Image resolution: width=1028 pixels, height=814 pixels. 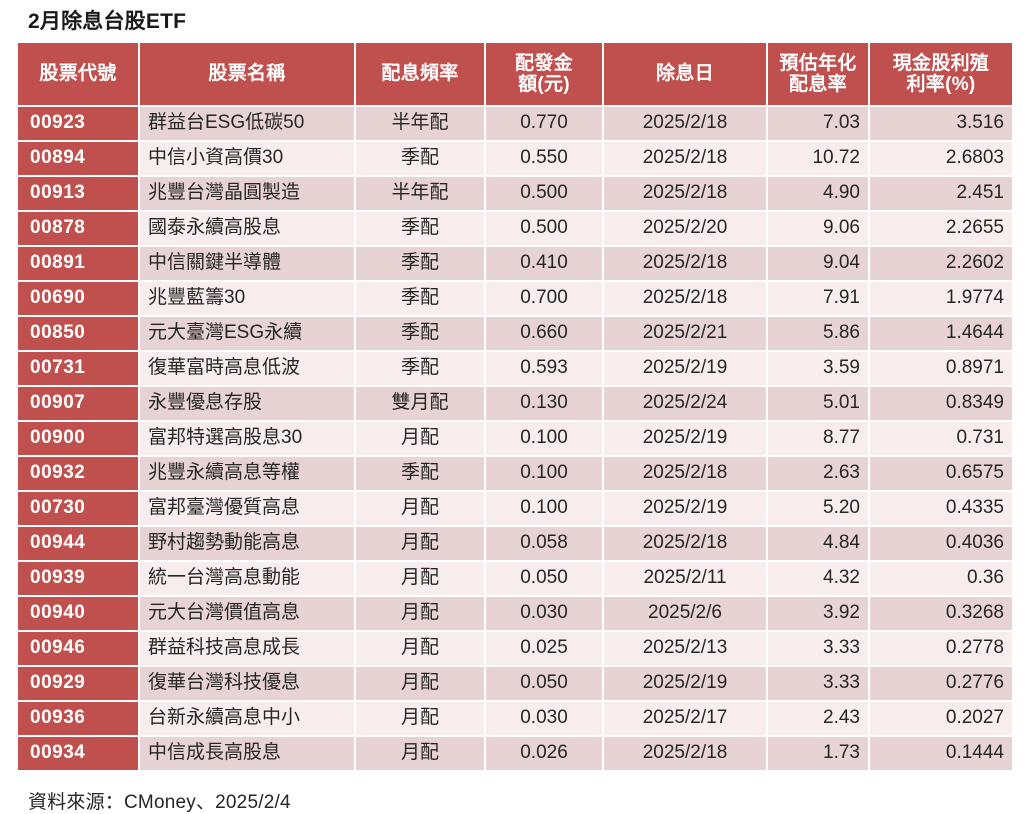 I want to click on cell-yield: 0.2776, so click(x=941, y=684).